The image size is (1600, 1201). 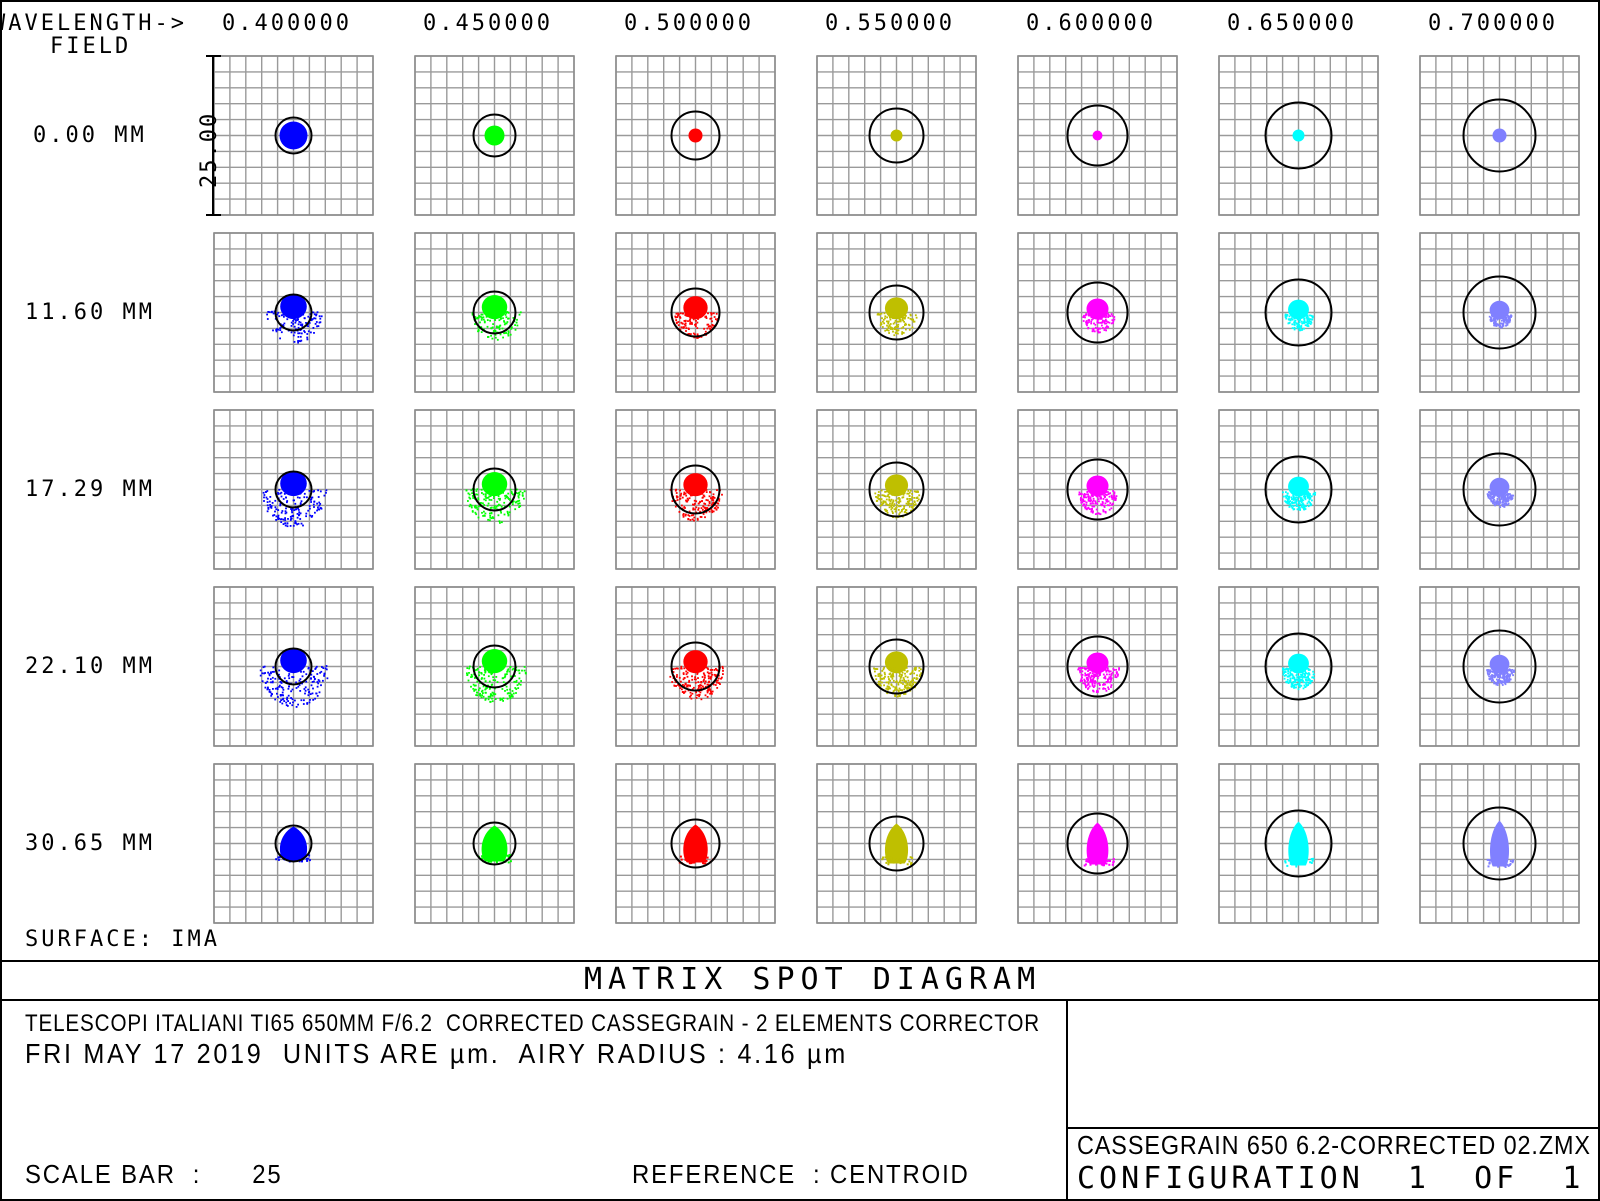 What do you see at coordinates (1292, 23) in the screenshot?
I see `wavelength-label: 0.650000` at bounding box center [1292, 23].